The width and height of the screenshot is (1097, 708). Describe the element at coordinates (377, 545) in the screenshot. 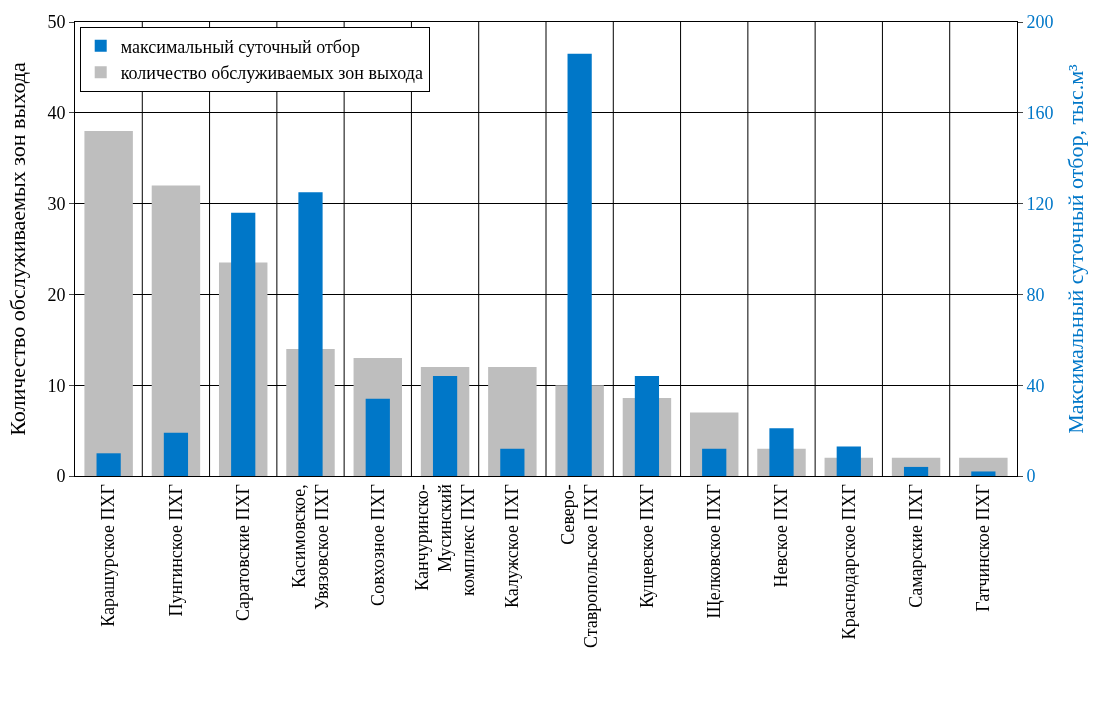

I see `x-tick-label: Совхозное ПХГ` at that location.